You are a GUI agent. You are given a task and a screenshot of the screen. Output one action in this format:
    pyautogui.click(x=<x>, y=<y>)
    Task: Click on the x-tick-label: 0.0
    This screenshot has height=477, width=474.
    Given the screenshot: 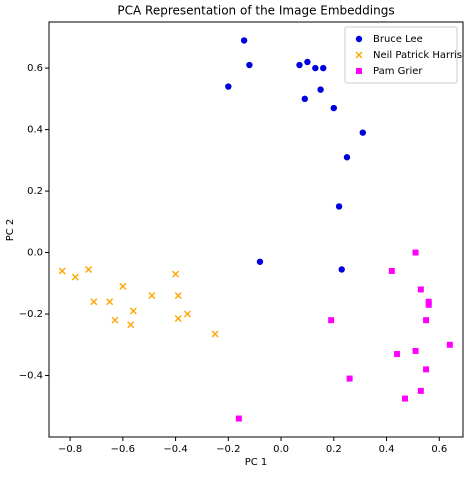 What is the action you would take?
    pyautogui.click(x=281, y=449)
    